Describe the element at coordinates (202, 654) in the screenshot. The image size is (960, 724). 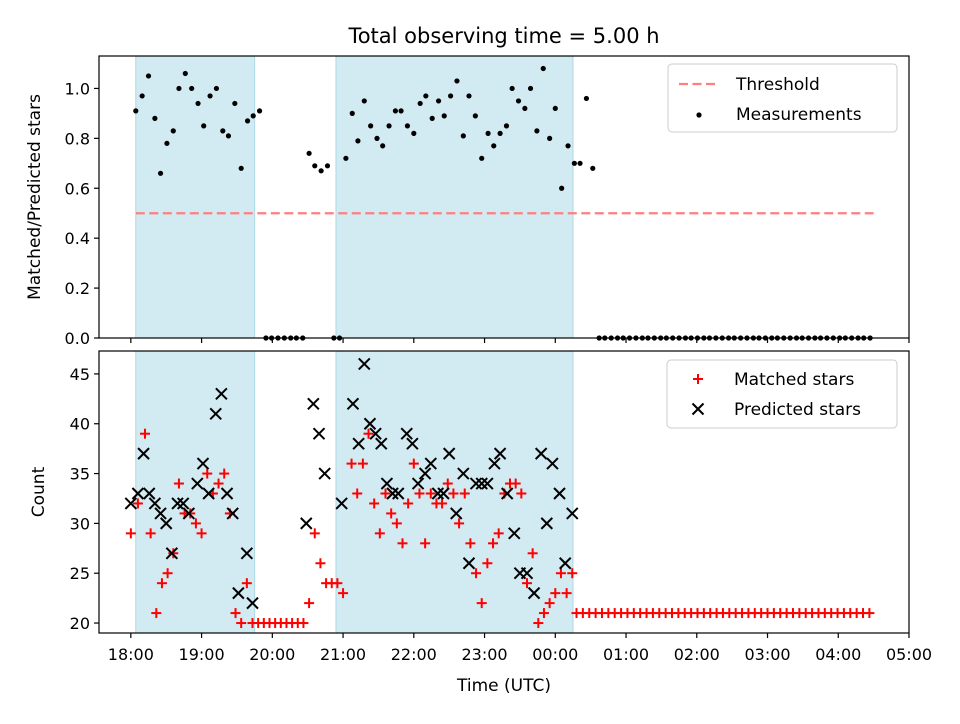
I see `x-tick-label: 19:00` at that location.